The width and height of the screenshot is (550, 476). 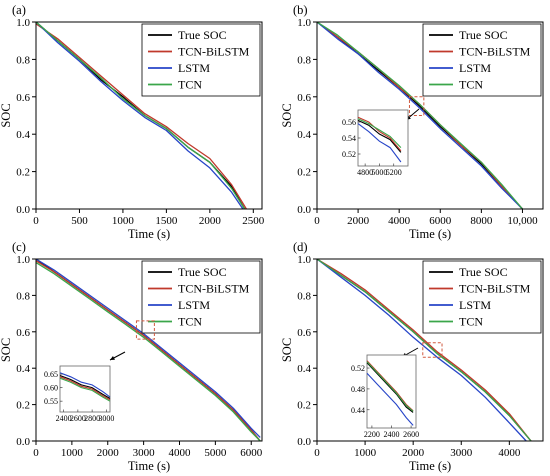 What do you see at coordinates (471, 322) in the screenshot?
I see `legend-label: TCN` at bounding box center [471, 322].